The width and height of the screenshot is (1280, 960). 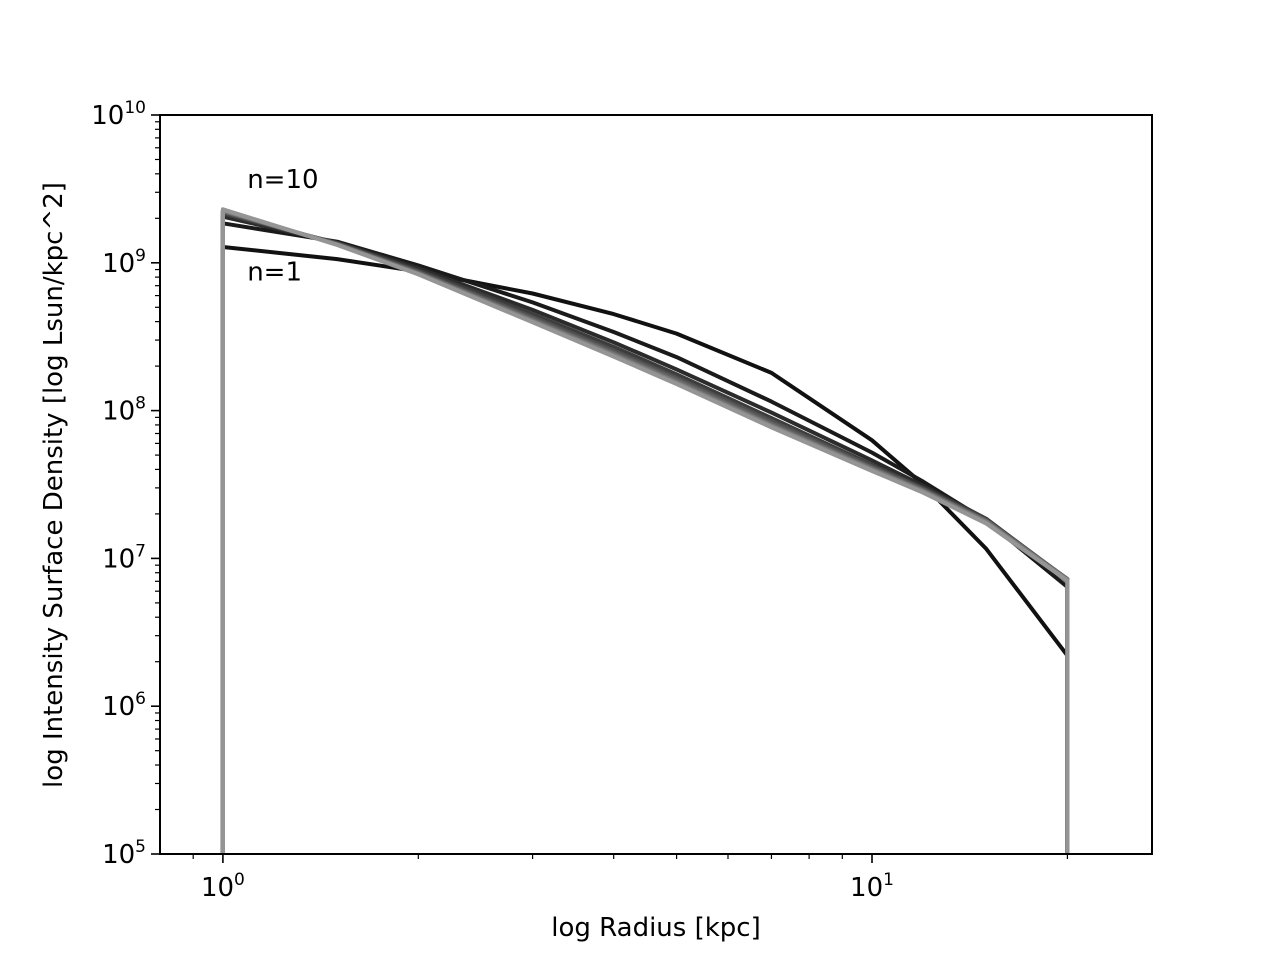 What do you see at coordinates (124, 410) in the screenshot?
I see `y-tick-label: 108` at bounding box center [124, 410].